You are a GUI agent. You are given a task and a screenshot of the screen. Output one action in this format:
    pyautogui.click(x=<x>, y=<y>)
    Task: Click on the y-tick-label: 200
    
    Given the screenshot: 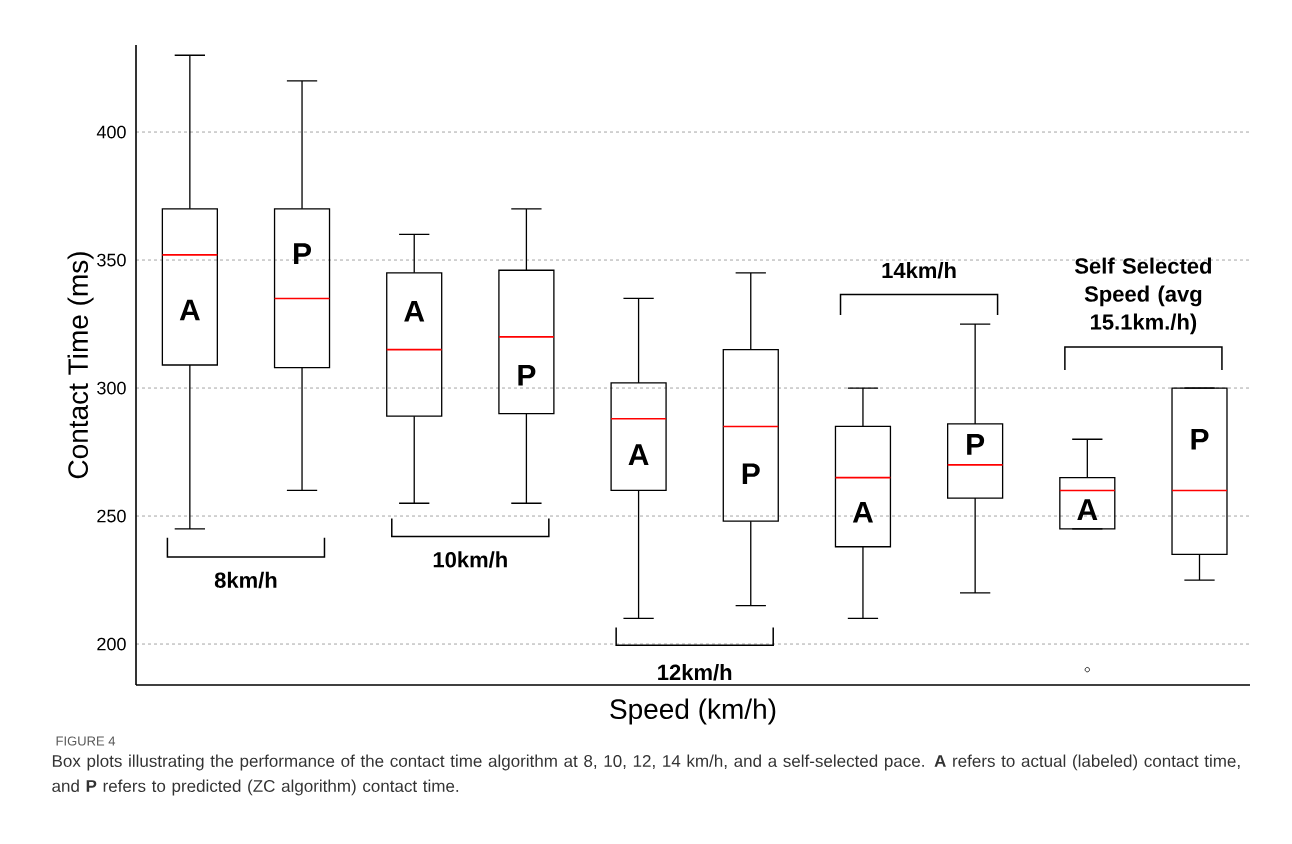 What is the action you would take?
    pyautogui.click(x=111, y=644)
    